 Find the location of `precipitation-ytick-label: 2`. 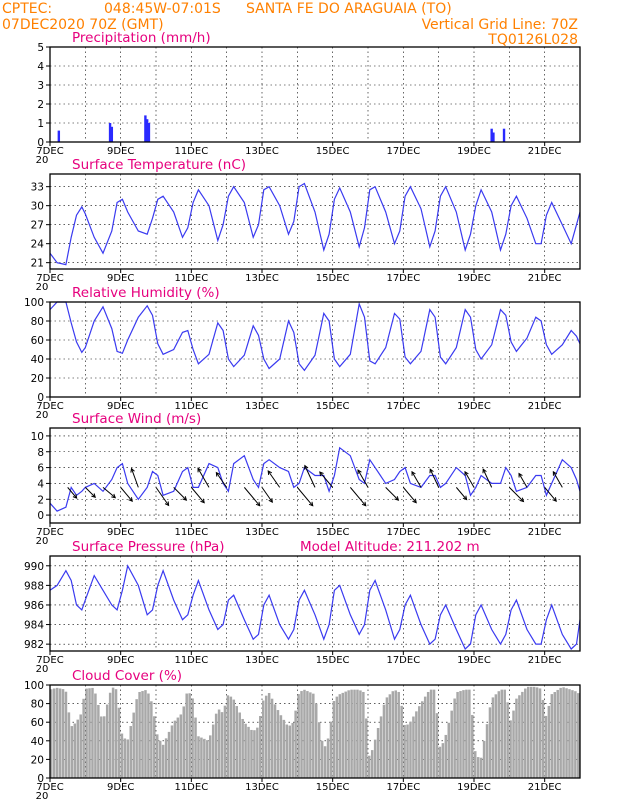

precipitation-ytick-label: 2 is located at coordinates (40, 105).